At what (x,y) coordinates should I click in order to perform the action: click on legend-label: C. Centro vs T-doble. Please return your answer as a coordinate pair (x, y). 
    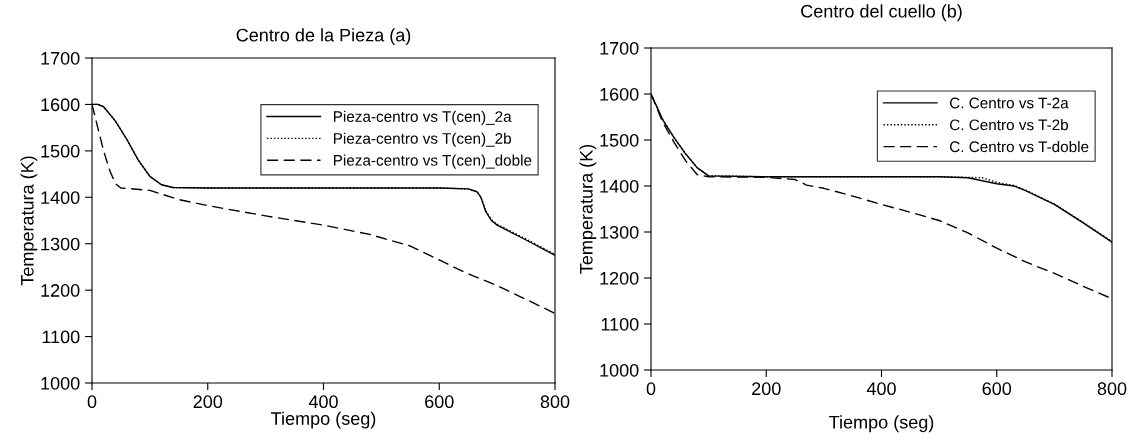
    Looking at the image, I should click on (1019, 146).